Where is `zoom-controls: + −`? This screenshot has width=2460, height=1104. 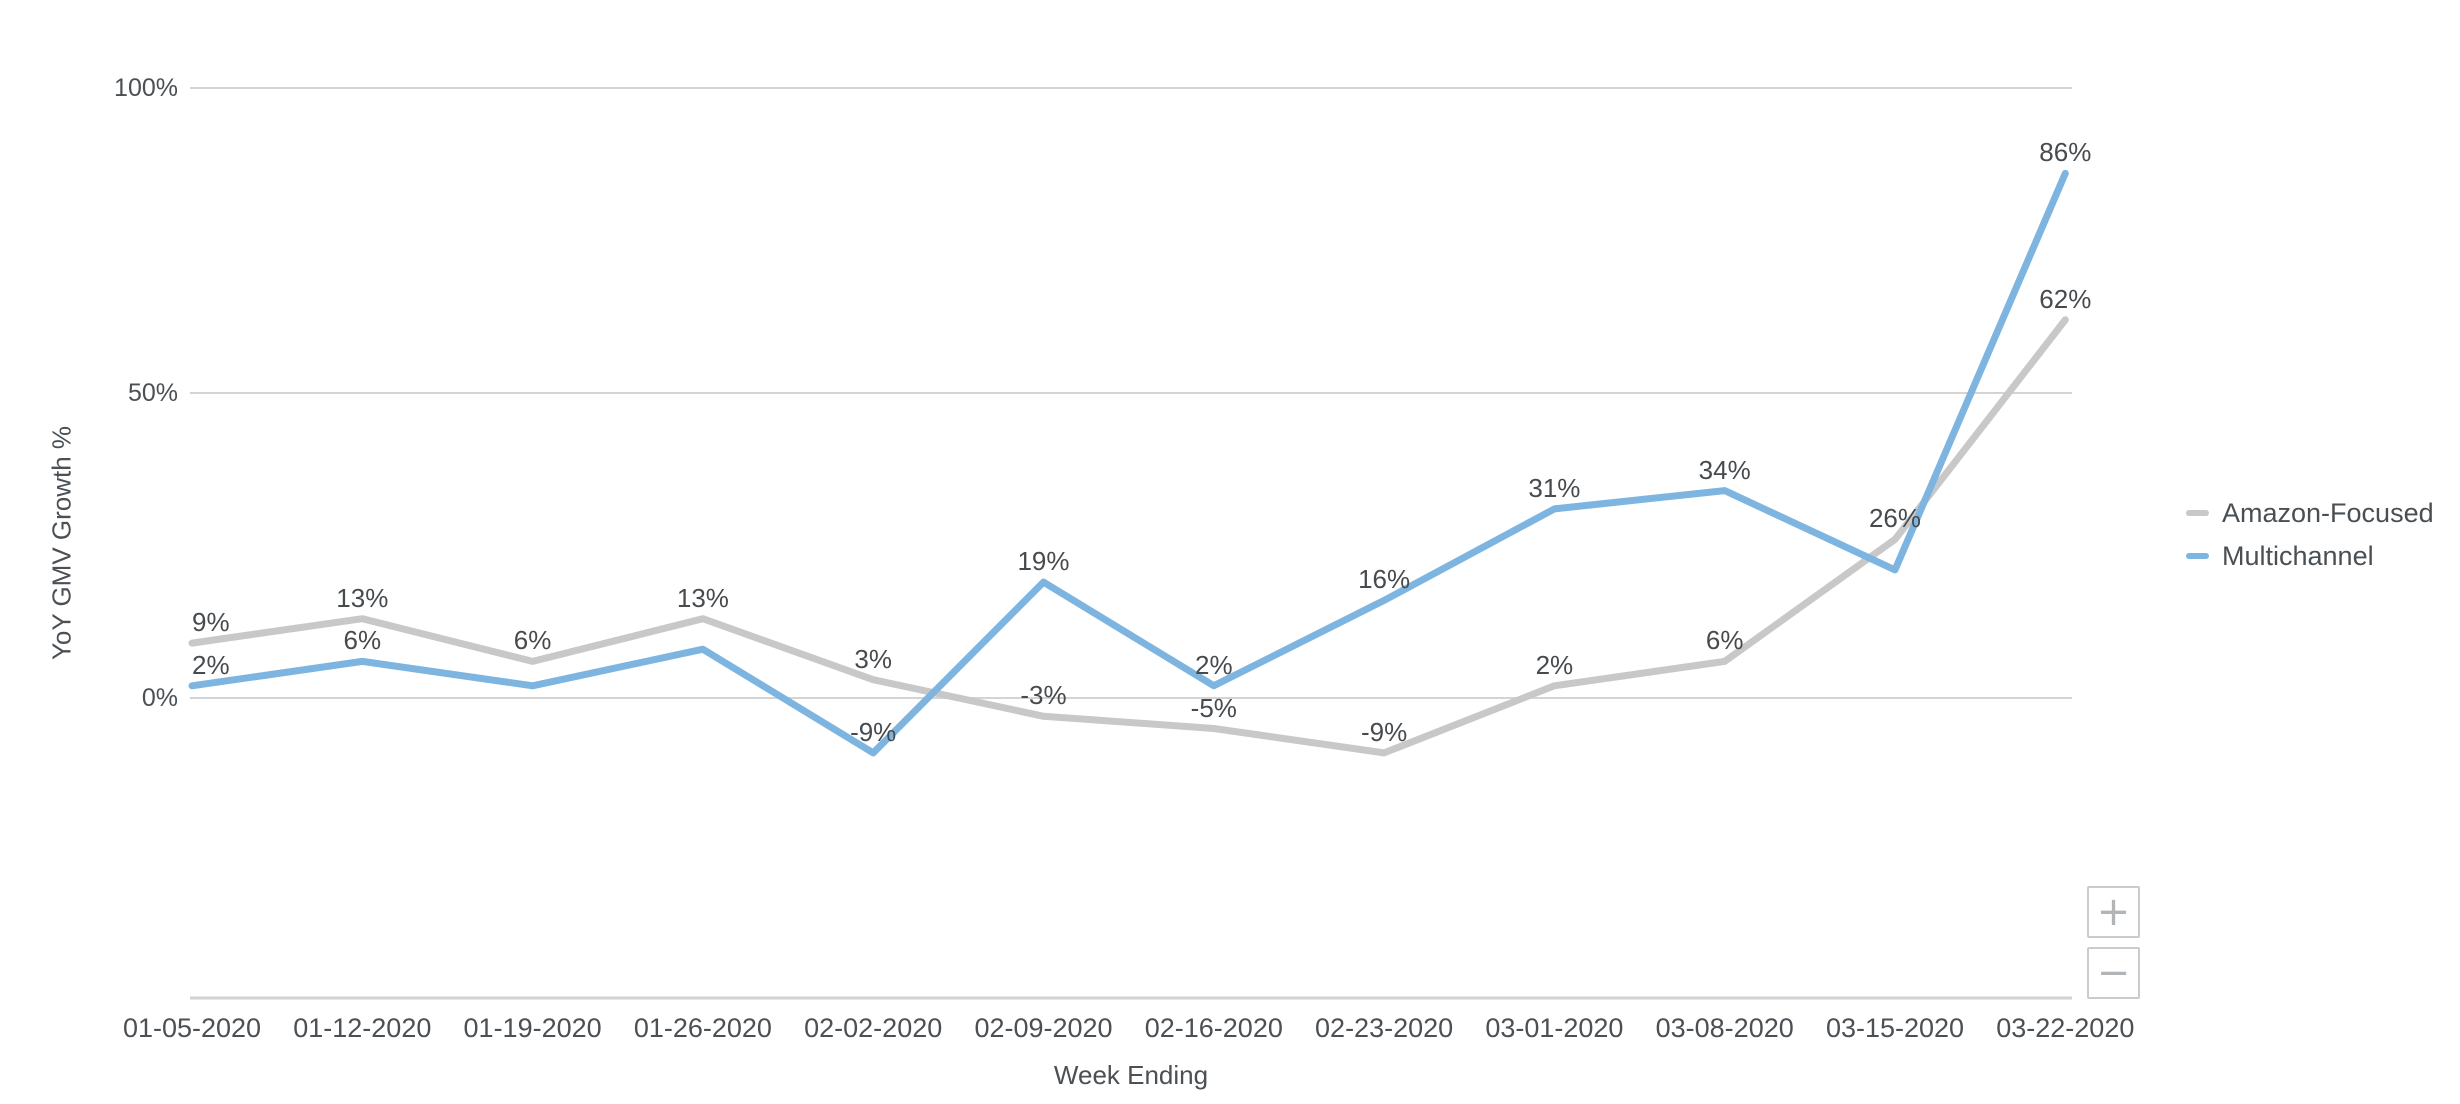
zoom-controls: + − is located at coordinates (2113, 942).